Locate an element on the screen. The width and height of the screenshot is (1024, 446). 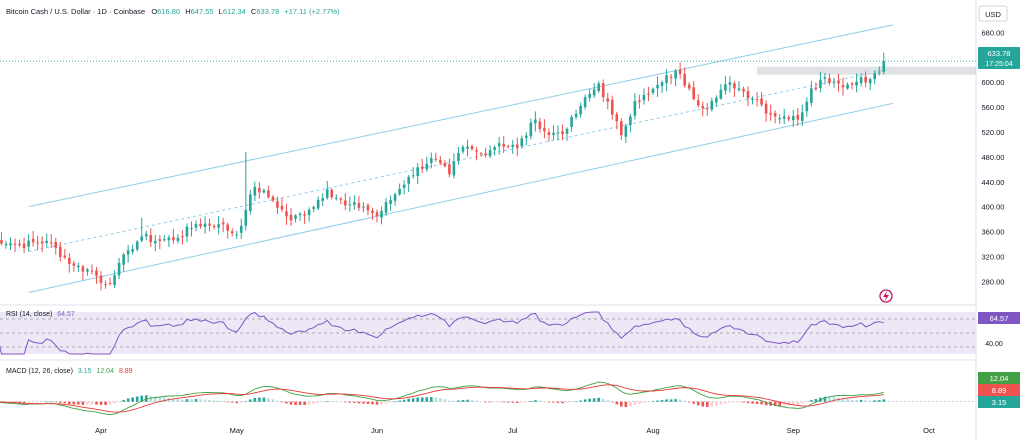
x-tick-label: Jun is located at coordinates (377, 430).